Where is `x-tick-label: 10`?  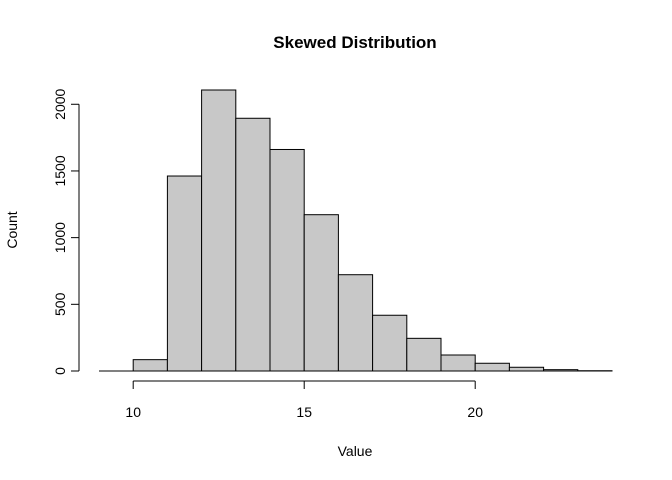
x-tick-label: 10 is located at coordinates (133, 412).